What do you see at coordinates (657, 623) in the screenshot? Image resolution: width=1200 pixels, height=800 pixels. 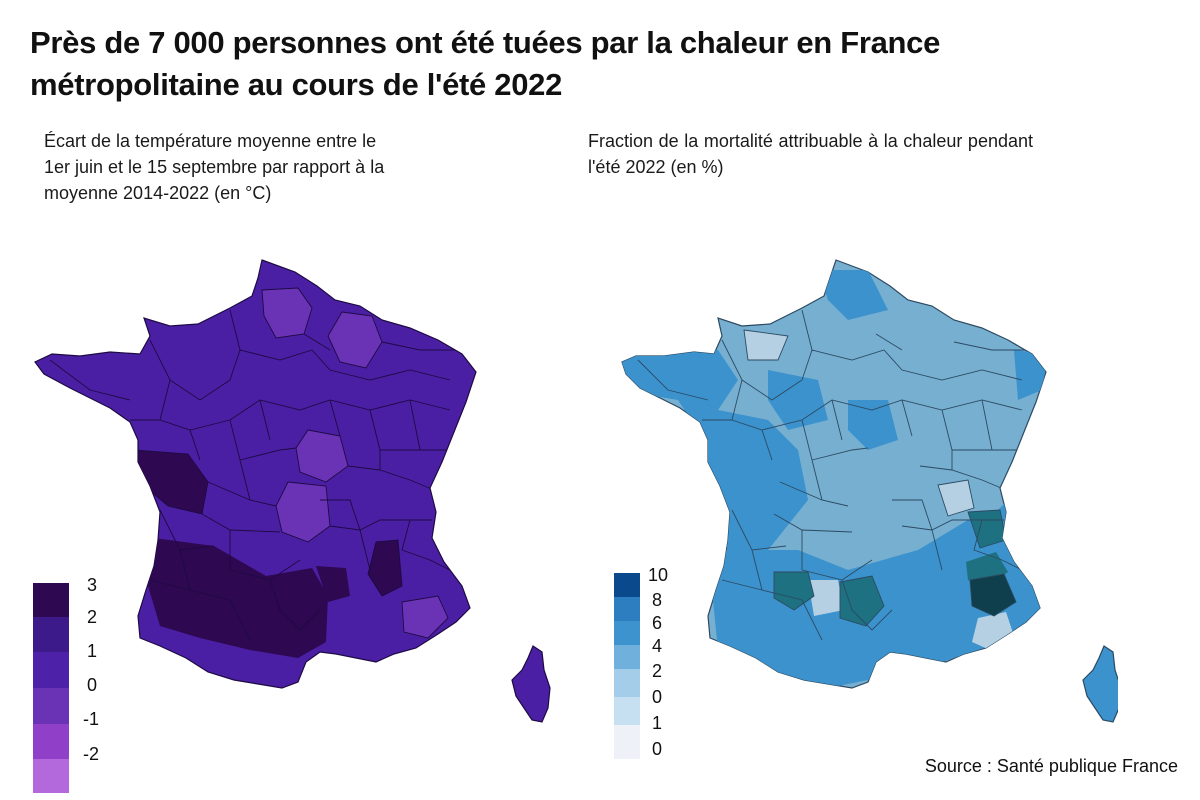 I see `legend-label: 6` at bounding box center [657, 623].